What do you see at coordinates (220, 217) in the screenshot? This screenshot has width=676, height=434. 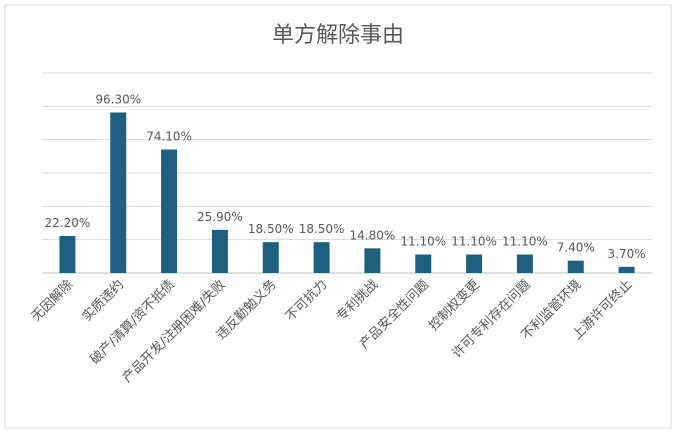 I see `data-label: 25.90%` at bounding box center [220, 217].